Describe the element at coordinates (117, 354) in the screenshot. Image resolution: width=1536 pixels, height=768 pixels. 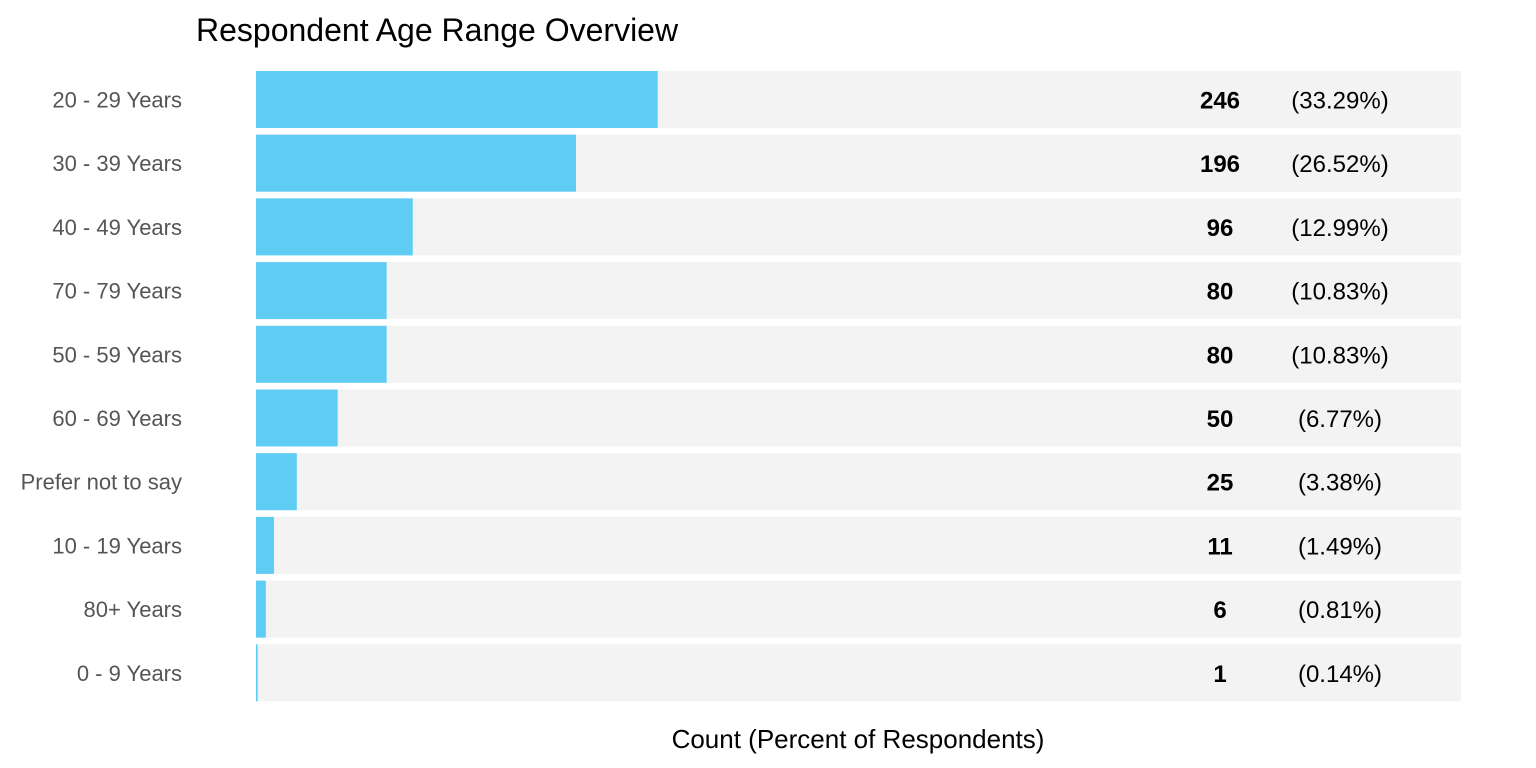
I see `category-label: 50 - 59 Years` at that location.